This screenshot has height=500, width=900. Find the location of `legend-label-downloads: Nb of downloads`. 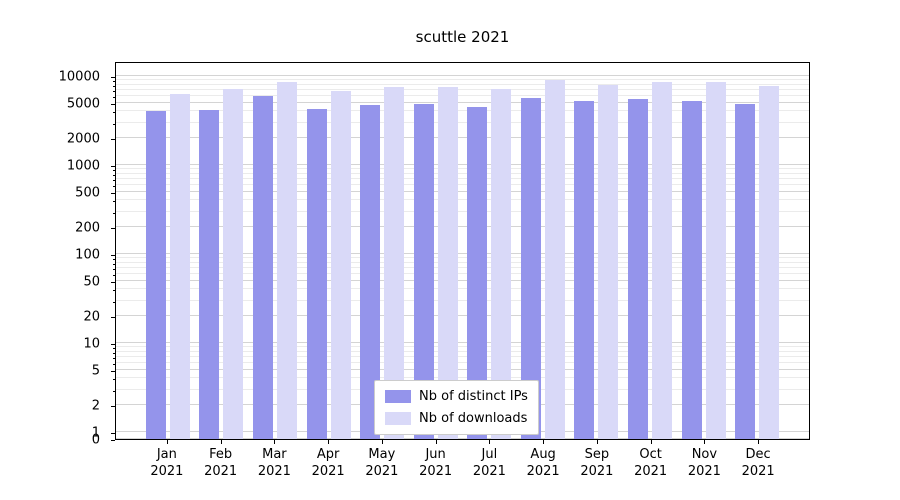

legend-label-downloads: Nb of downloads is located at coordinates (473, 418).